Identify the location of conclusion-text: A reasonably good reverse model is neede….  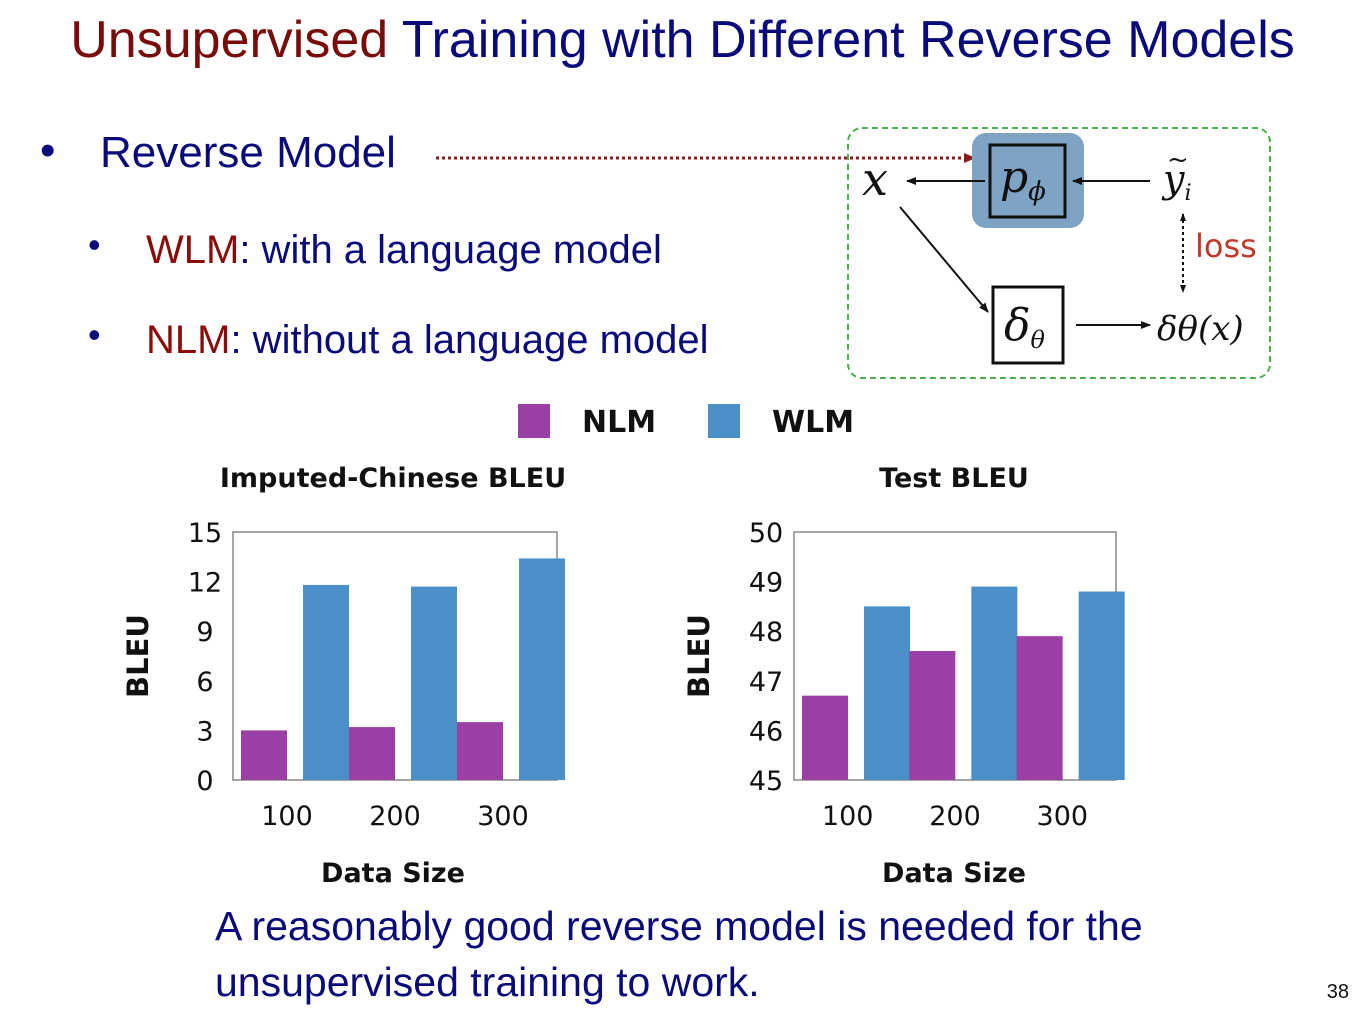
(679, 954).